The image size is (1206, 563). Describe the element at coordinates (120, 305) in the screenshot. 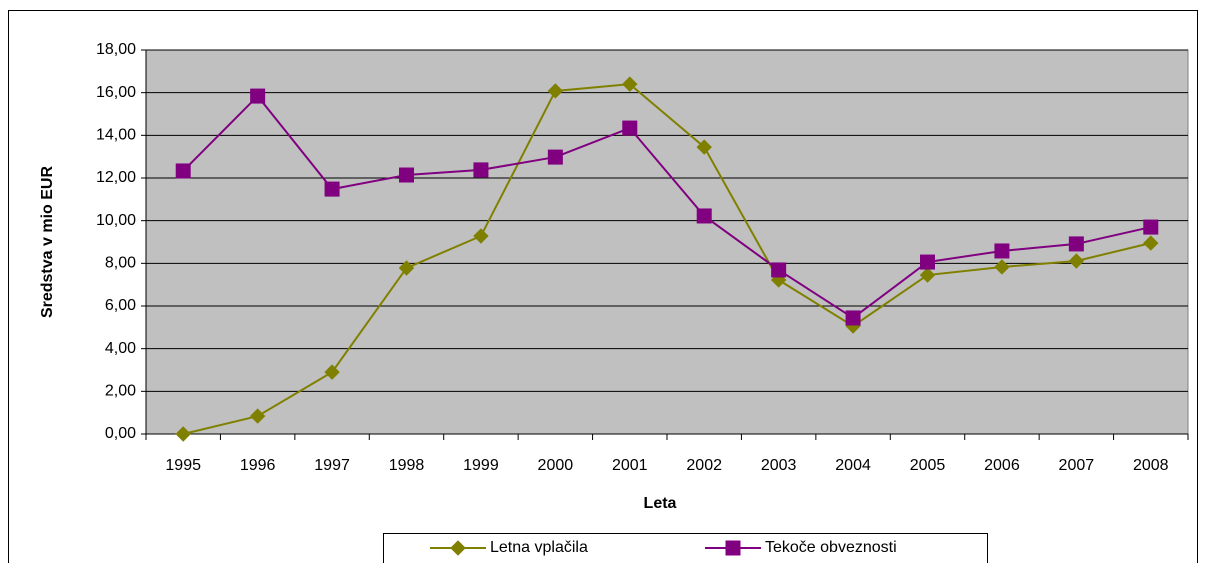

I see `y-tick-label: 6,00` at that location.